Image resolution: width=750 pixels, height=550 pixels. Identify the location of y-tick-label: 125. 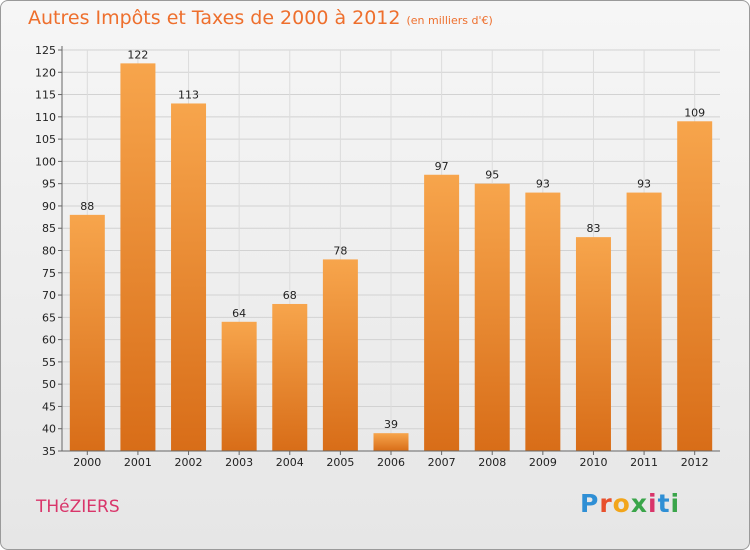
(45, 50).